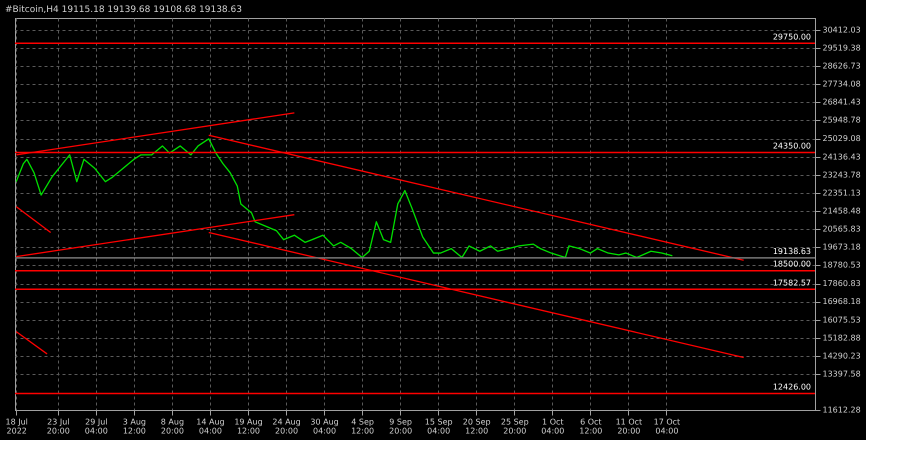 The height and width of the screenshot is (460, 900). What do you see at coordinates (629, 427) in the screenshot?
I see `x-tick-label: 11 Oct 20:00` at bounding box center [629, 427].